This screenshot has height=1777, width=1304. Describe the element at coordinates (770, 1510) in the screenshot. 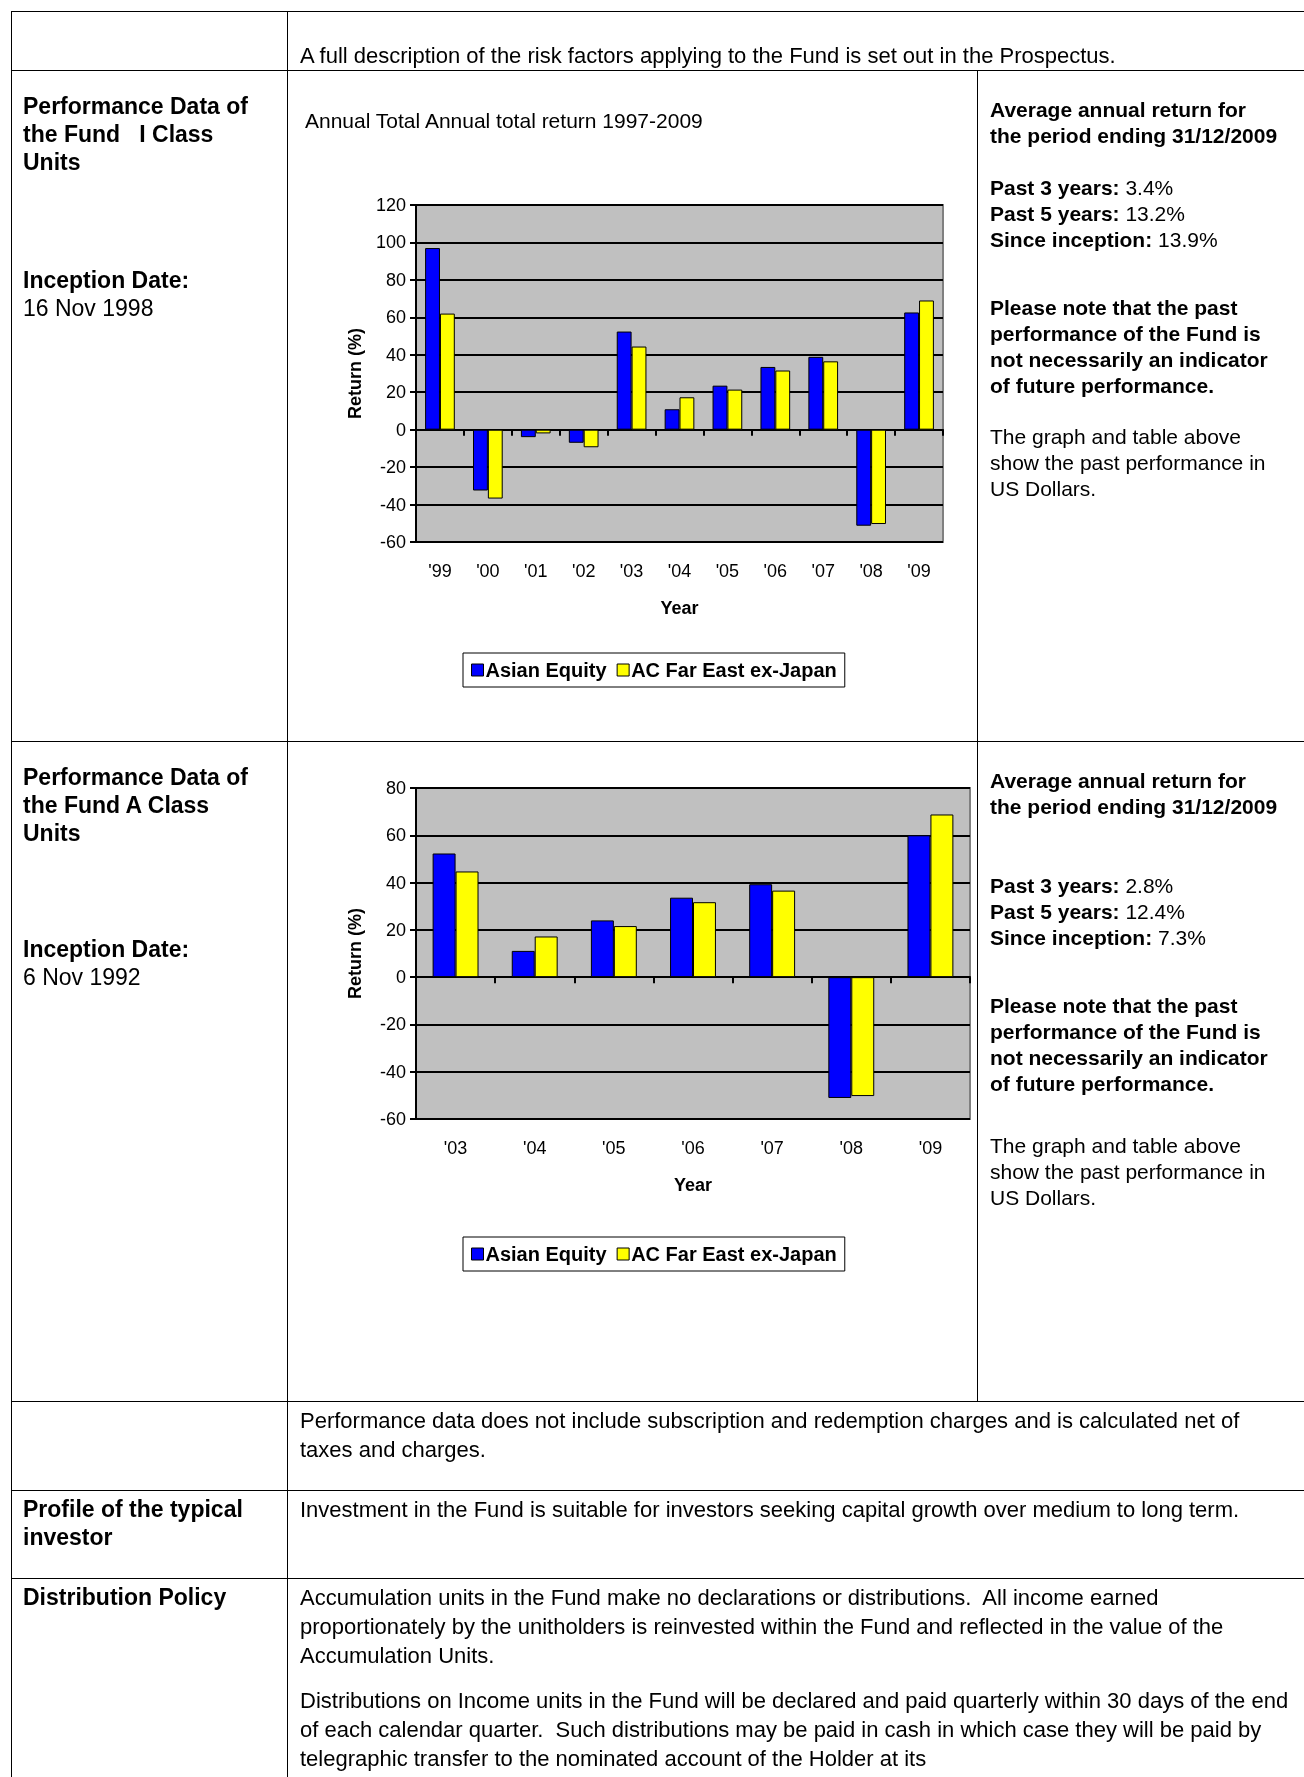

I see `text: Investment in the Fund is suitable for investors seeking capital growth over medium to long term.` at that location.